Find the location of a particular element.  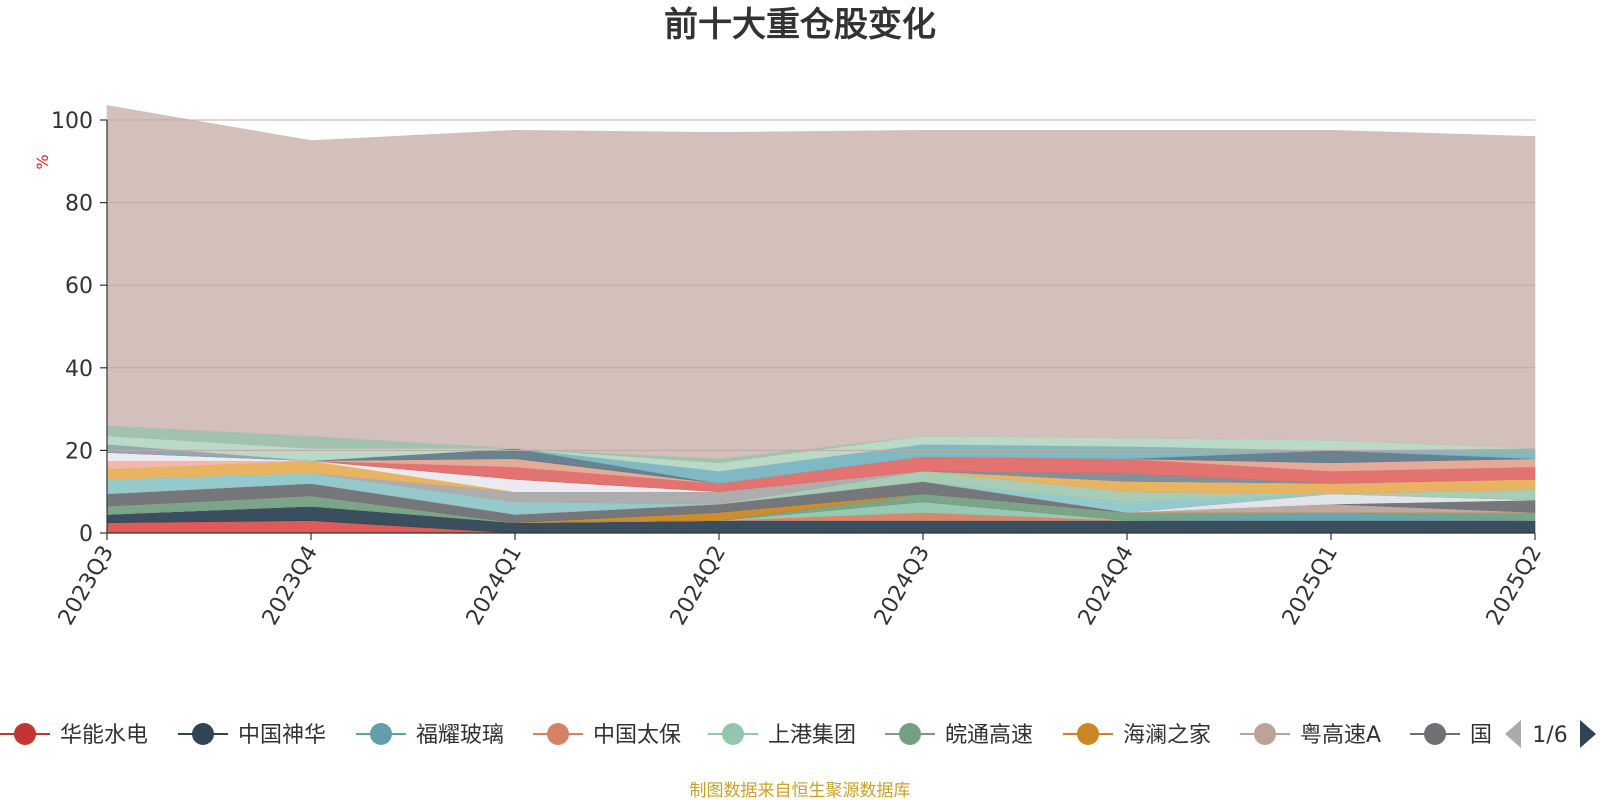

x-tick-label: 2025Q2 is located at coordinates (1514, 586).